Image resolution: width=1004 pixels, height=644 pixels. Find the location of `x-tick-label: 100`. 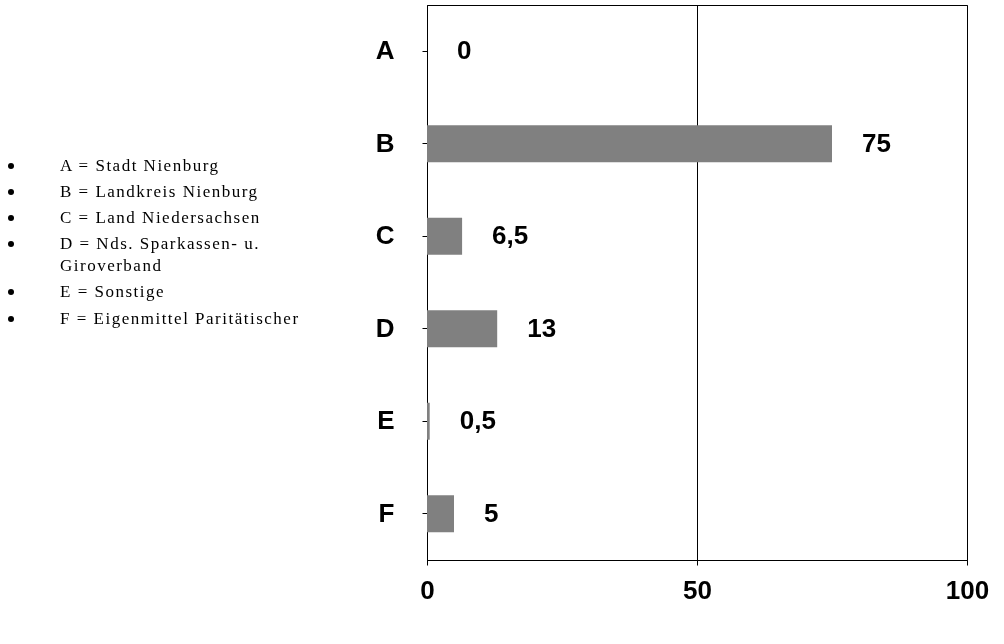

x-tick-label: 100 is located at coordinates (967, 589).